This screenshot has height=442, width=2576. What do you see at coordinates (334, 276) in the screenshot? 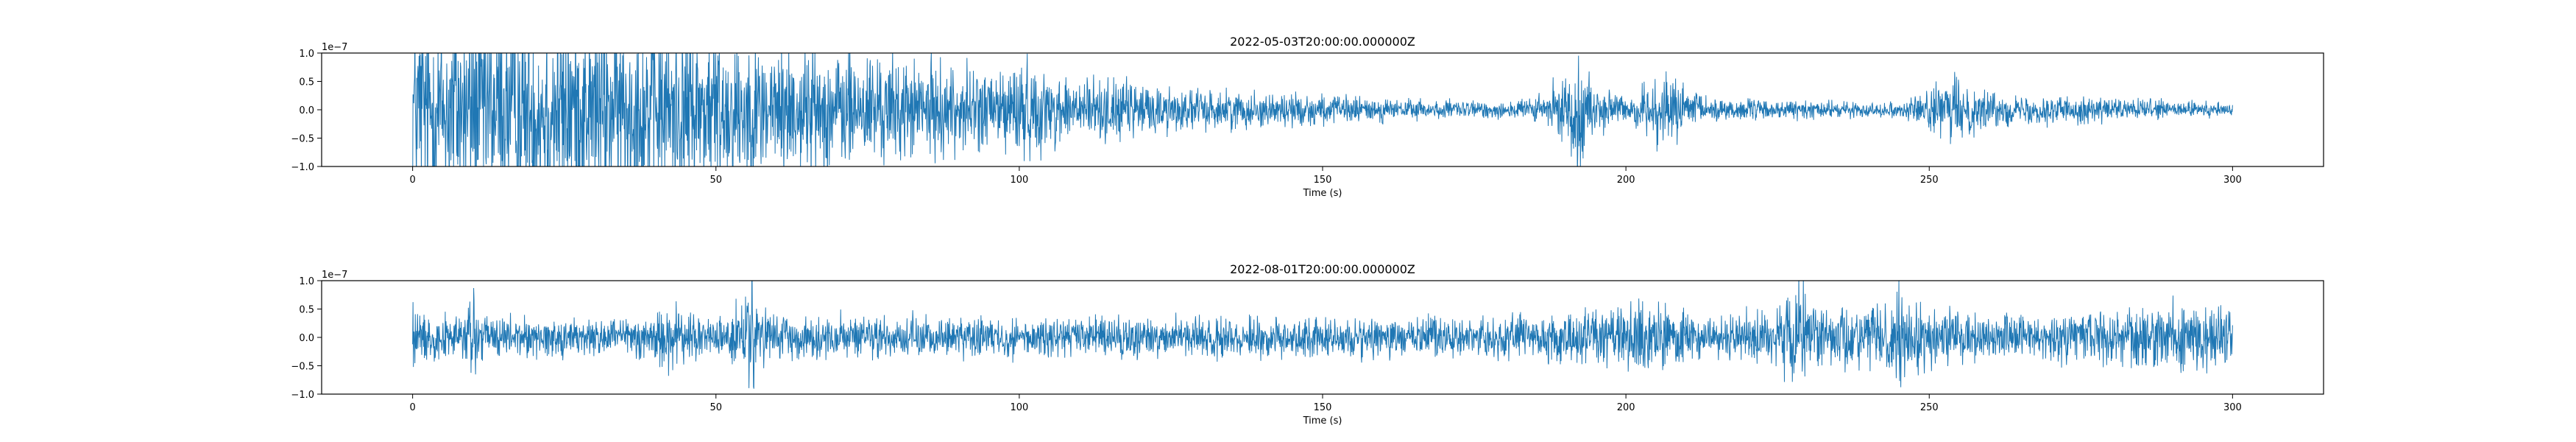
I see `panel-2-offset-text: 1e−7` at bounding box center [334, 276].